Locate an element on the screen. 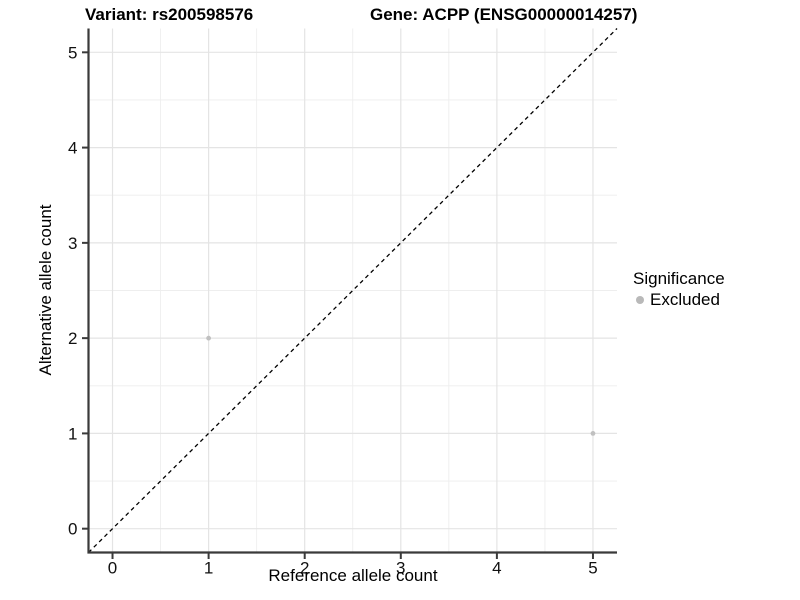  legend-item-excluded: Excluded is located at coordinates (680, 300).